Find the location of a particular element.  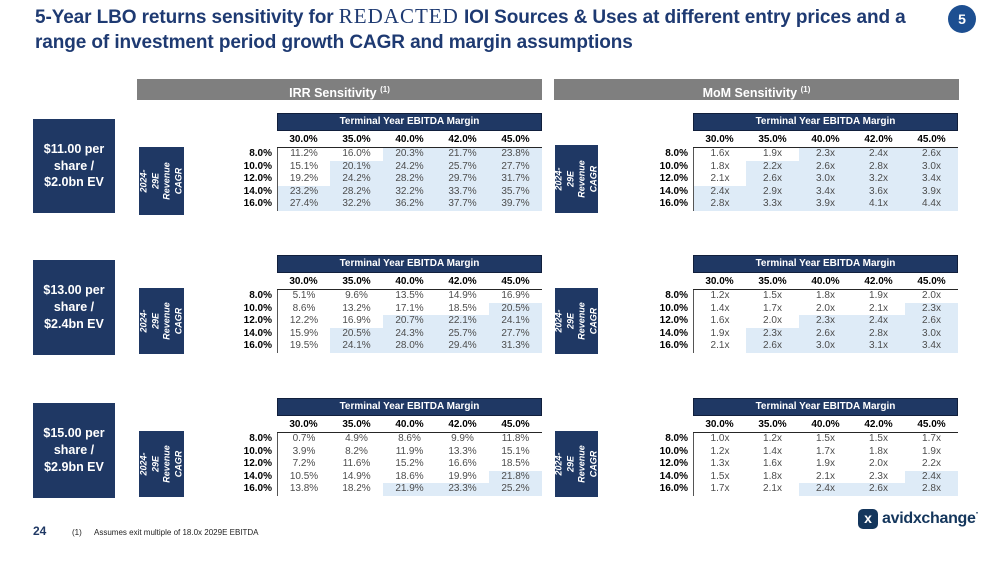

irr-value-cell: 21.9% is located at coordinates (409, 489).